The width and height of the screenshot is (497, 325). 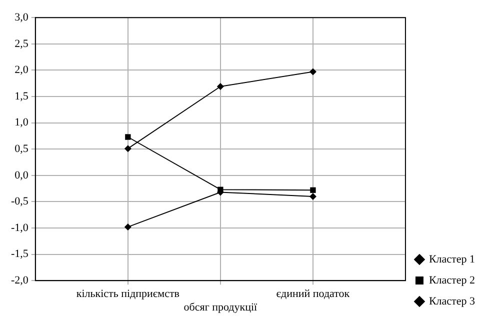 I want to click on legend-label: Кластер 2, so click(x=451, y=280).